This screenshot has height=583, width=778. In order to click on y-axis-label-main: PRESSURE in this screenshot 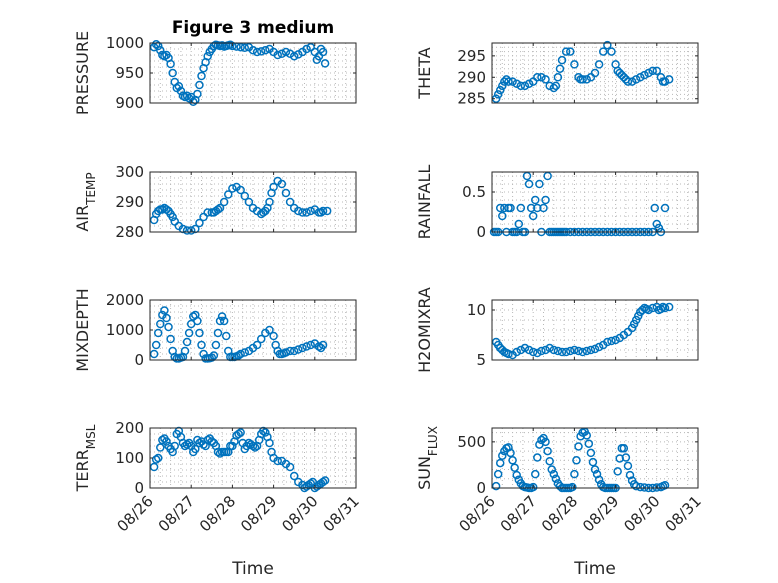, I will do `click(82, 73)`.